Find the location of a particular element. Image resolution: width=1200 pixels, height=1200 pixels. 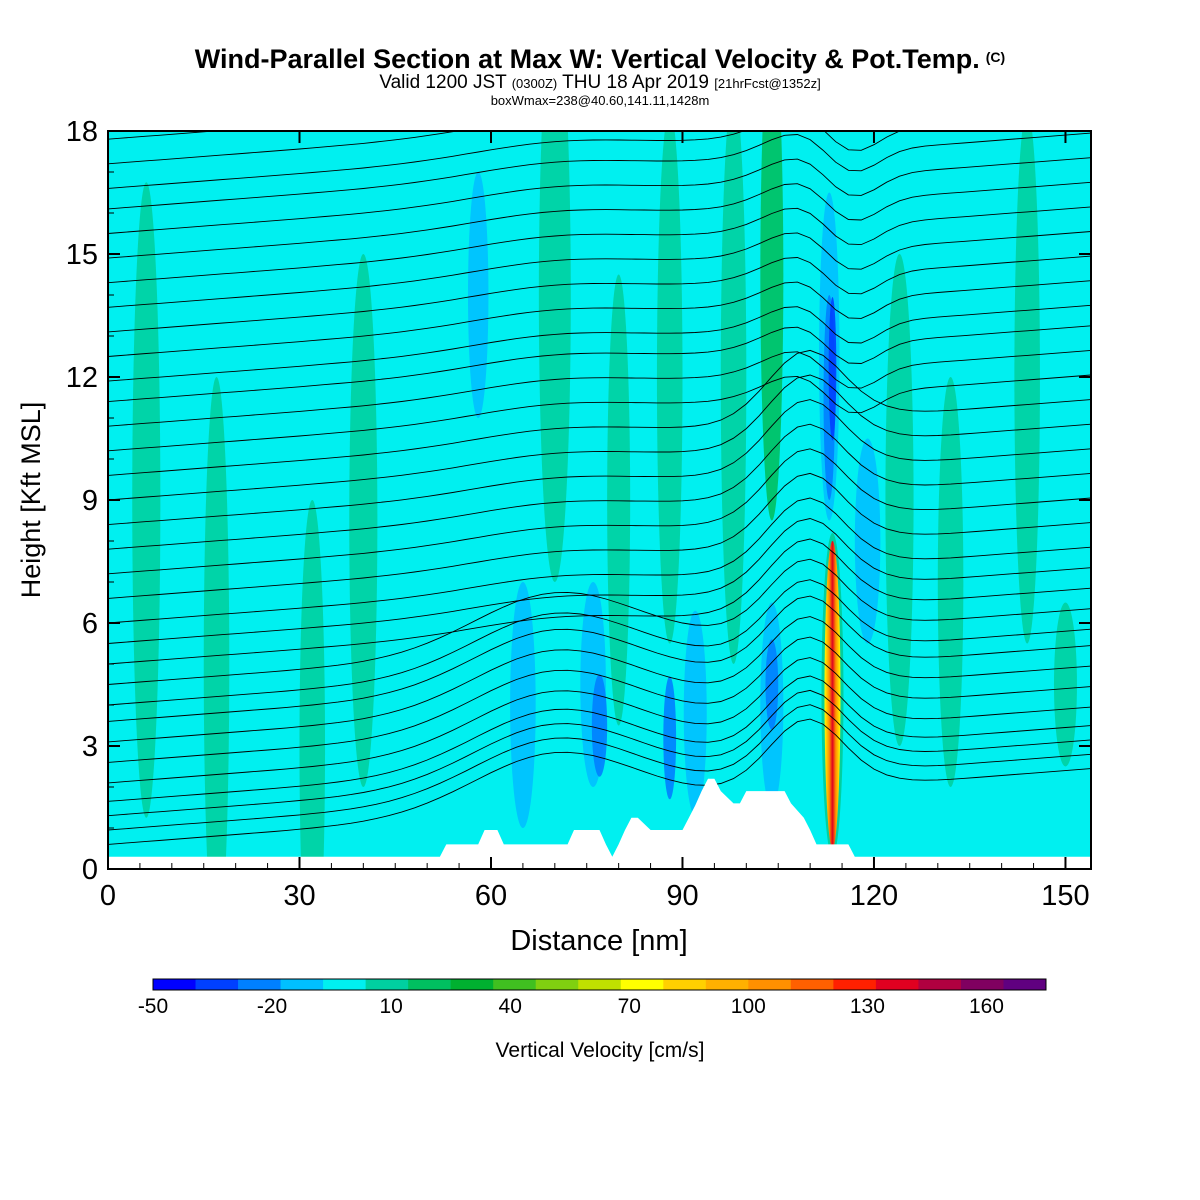

colorbar-tick-label: -50 is located at coordinates (153, 1006).